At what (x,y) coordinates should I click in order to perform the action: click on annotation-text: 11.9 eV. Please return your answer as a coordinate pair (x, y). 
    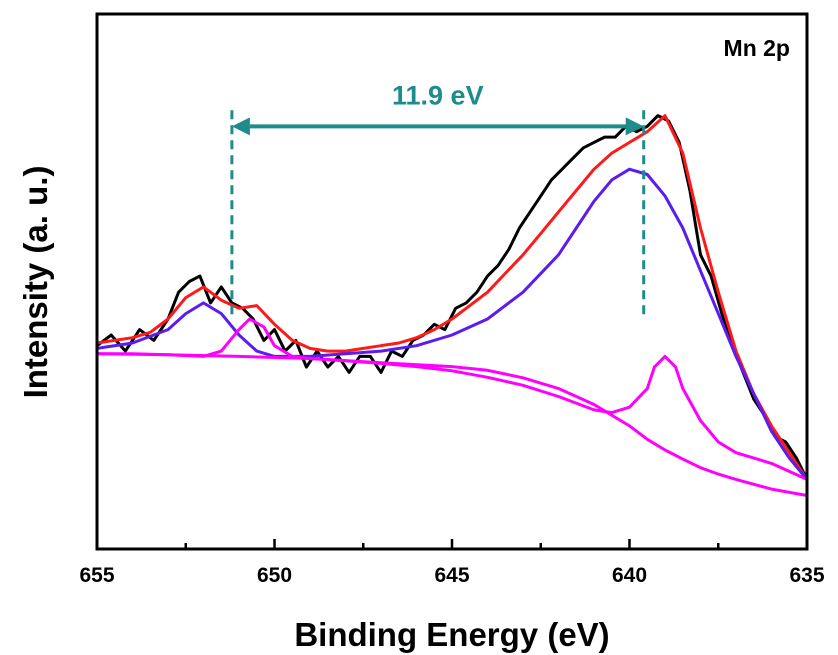
    Looking at the image, I should click on (438, 95).